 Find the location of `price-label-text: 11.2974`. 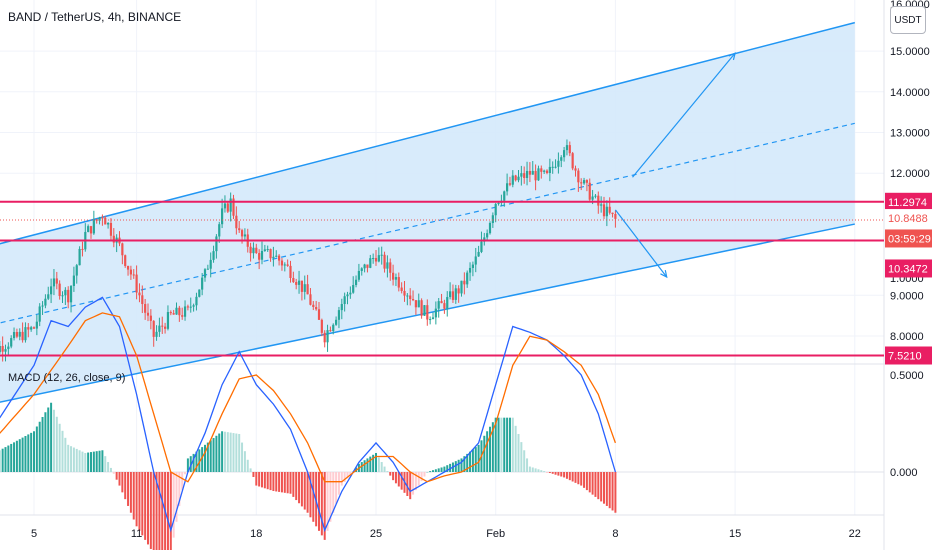

price-label-text: 11.2974 is located at coordinates (907, 203).